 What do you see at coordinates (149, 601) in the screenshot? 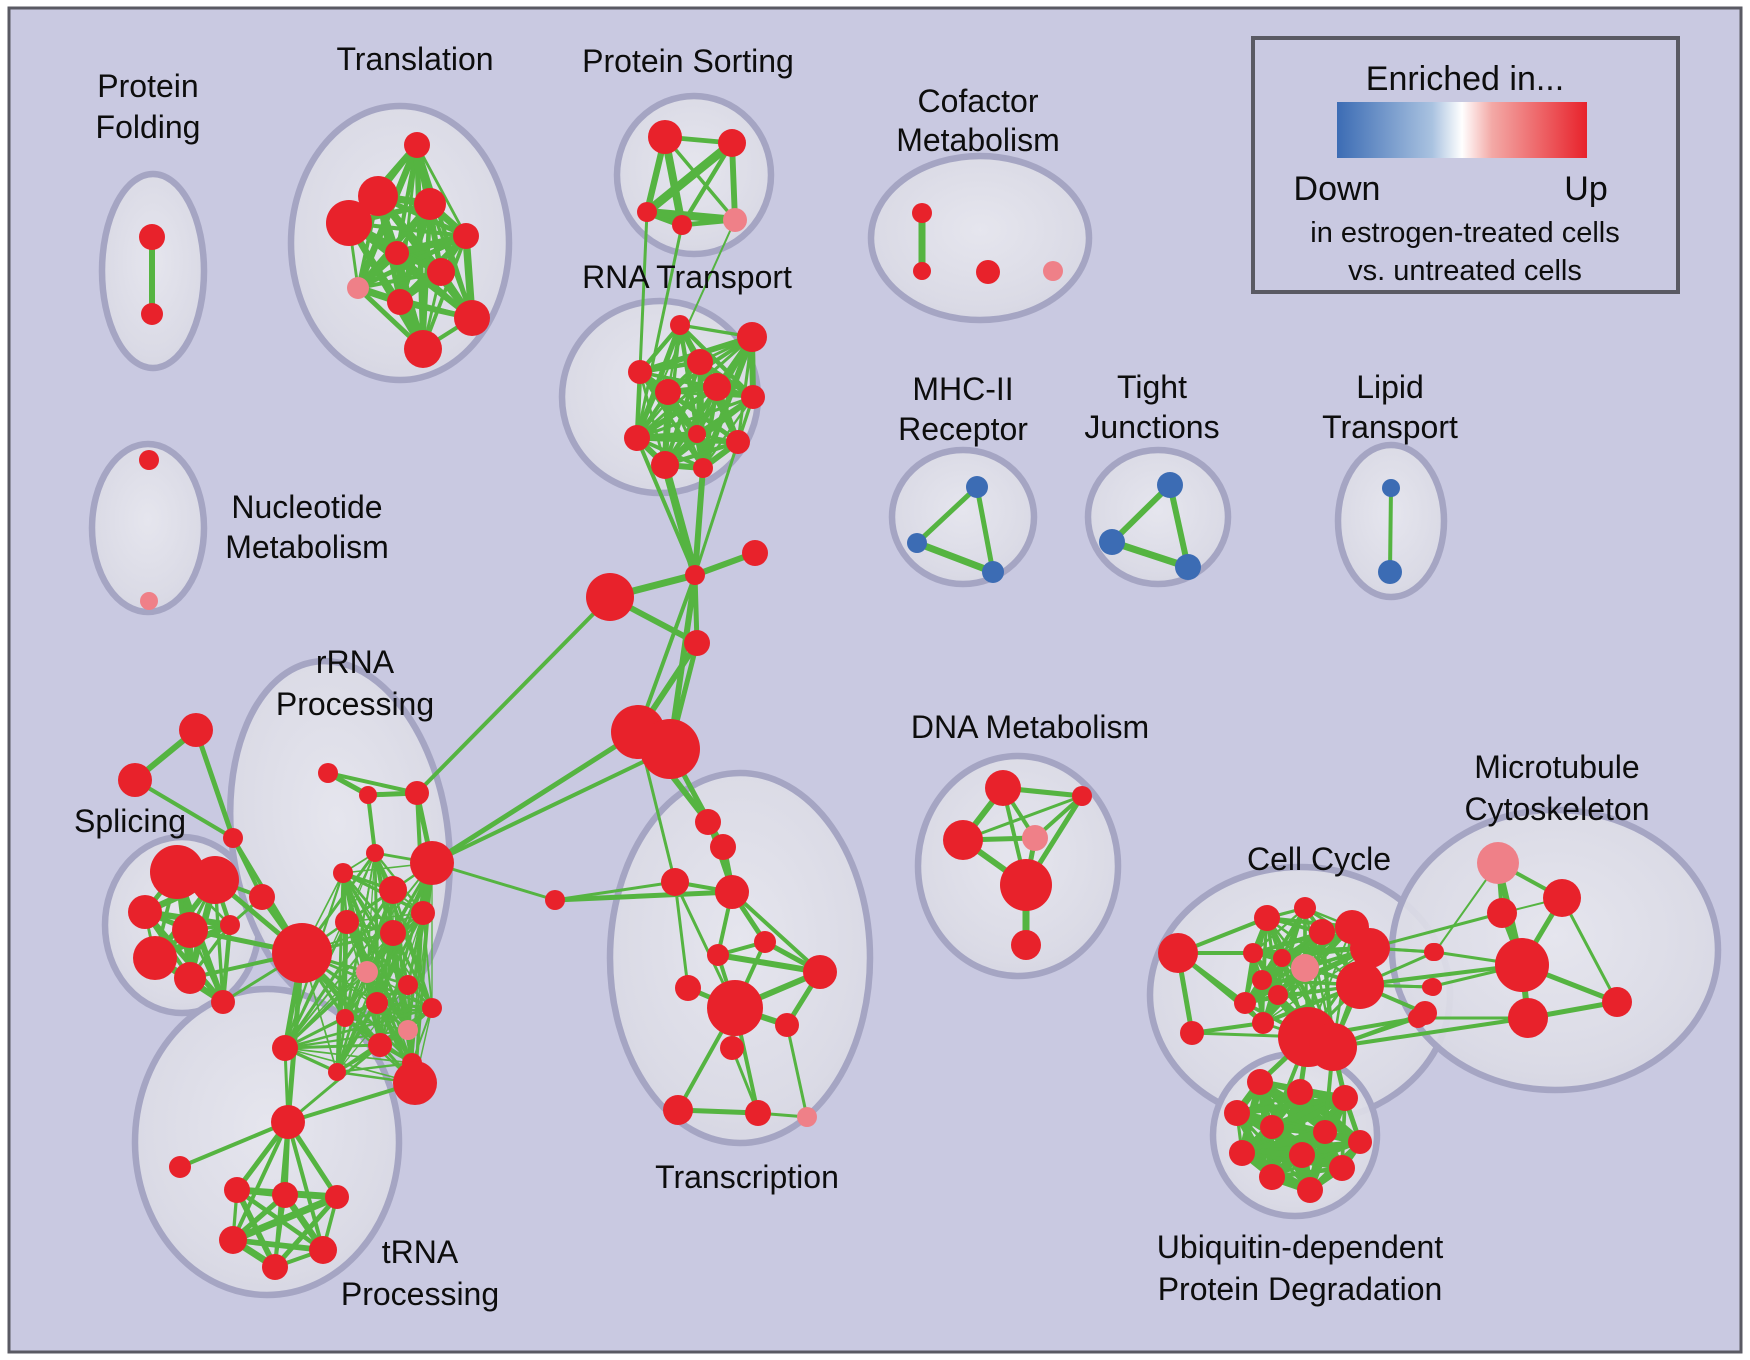
I see `gene-set-node-nucleotide_metabolism` at bounding box center [149, 601].